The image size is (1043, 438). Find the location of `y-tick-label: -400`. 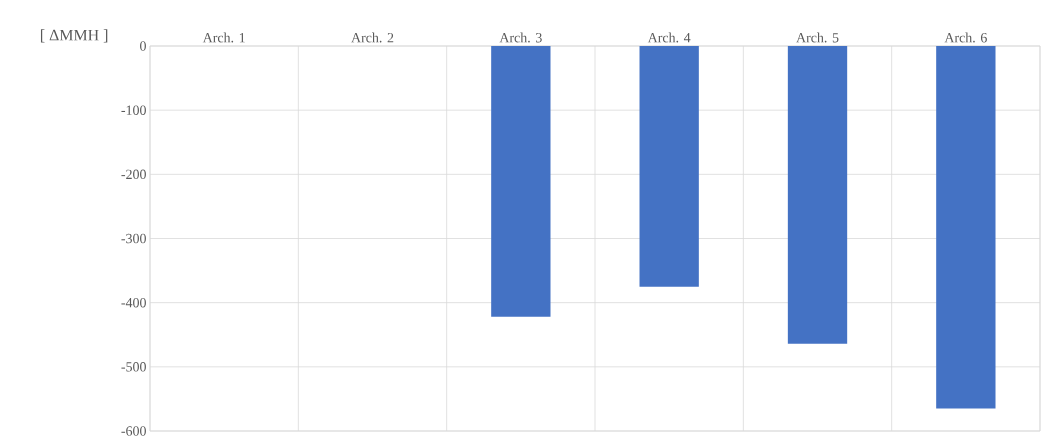

y-tick-label: -400 is located at coordinates (133, 302).